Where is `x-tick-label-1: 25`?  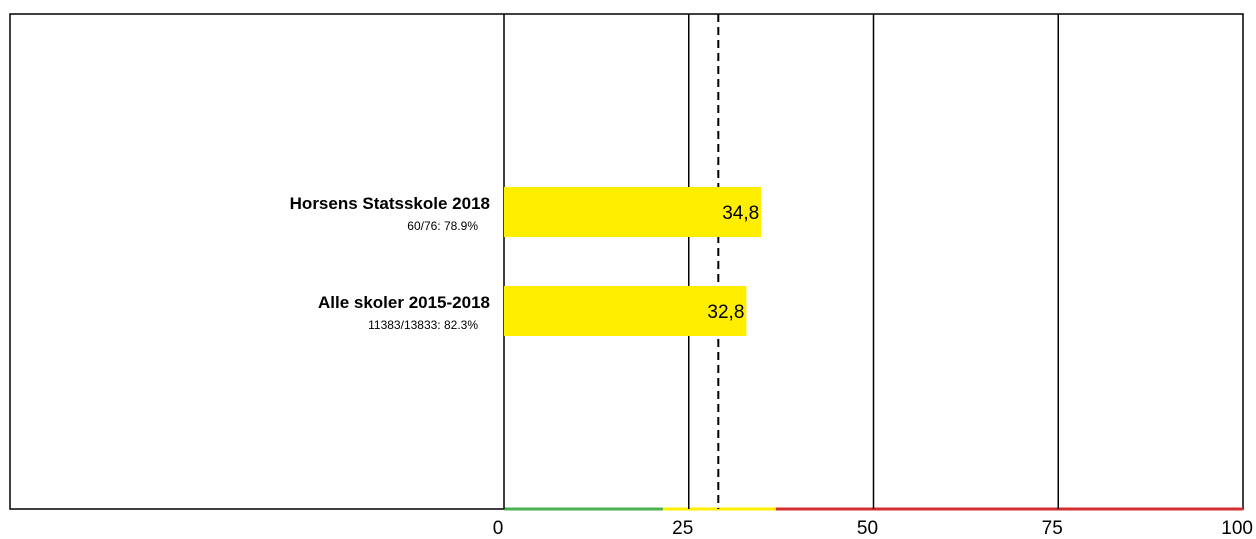 x-tick-label-1: 25 is located at coordinates (682, 528).